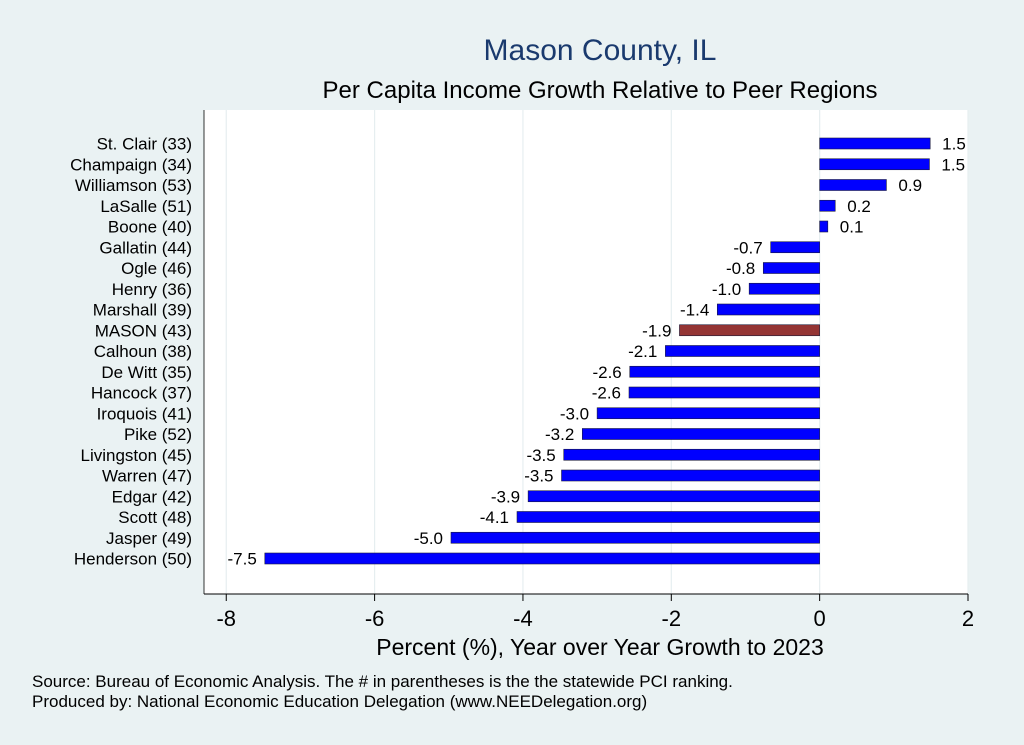 The height and width of the screenshot is (745, 1024). I want to click on data-label: -3.2, so click(559, 434).